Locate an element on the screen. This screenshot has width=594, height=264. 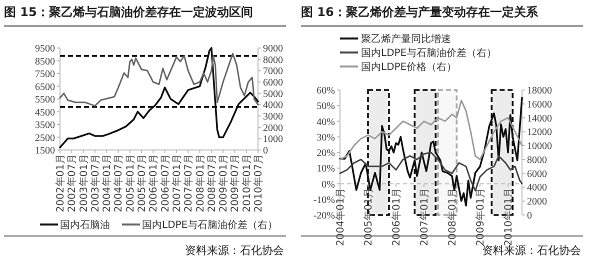
x-tick-label: 2007年07月 is located at coordinates (188, 183).